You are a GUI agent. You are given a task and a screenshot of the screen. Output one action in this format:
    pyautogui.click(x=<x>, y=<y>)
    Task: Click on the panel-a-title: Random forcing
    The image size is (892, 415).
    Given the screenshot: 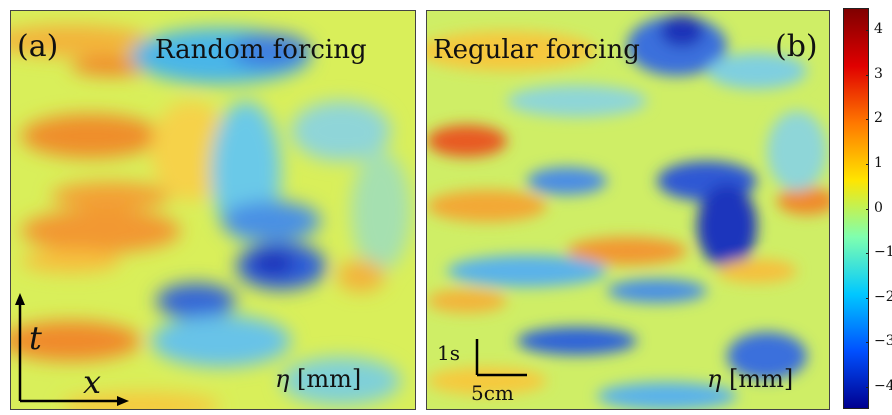 What is the action you would take?
    pyautogui.click(x=261, y=50)
    